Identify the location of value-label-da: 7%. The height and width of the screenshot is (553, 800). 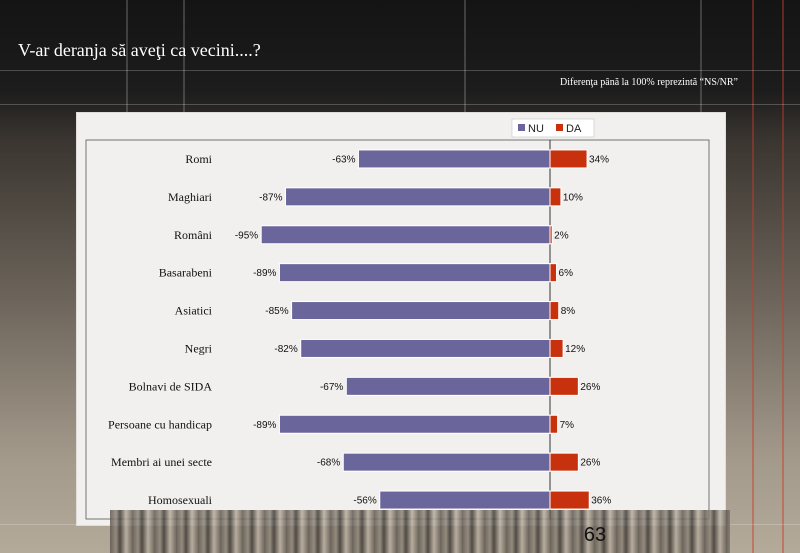
(567, 425).